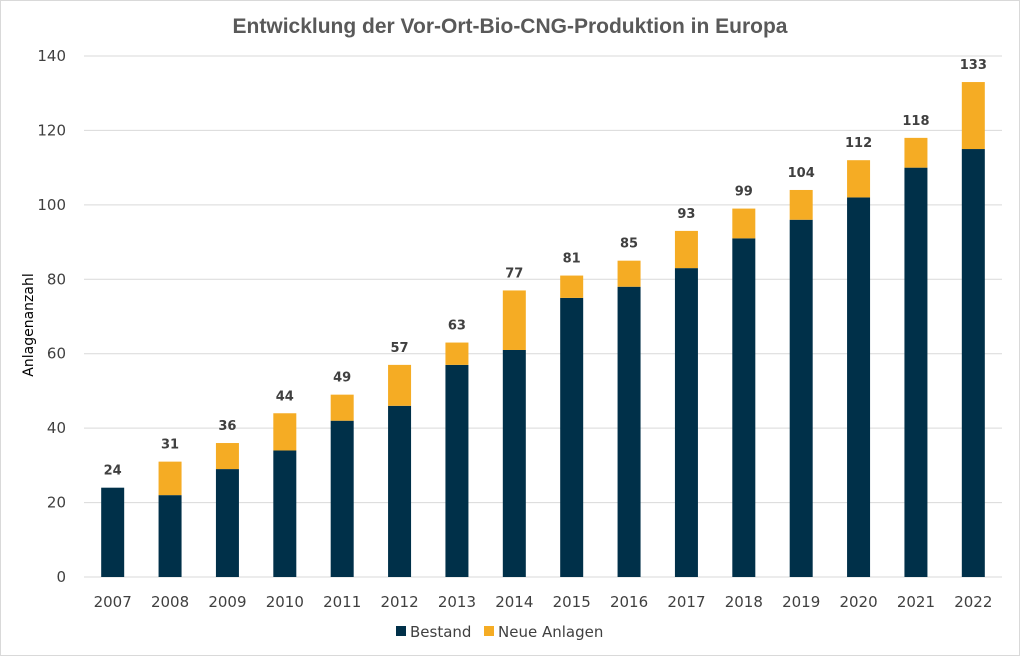 This screenshot has width=1020, height=656. I want to click on data-label: 85, so click(629, 244).